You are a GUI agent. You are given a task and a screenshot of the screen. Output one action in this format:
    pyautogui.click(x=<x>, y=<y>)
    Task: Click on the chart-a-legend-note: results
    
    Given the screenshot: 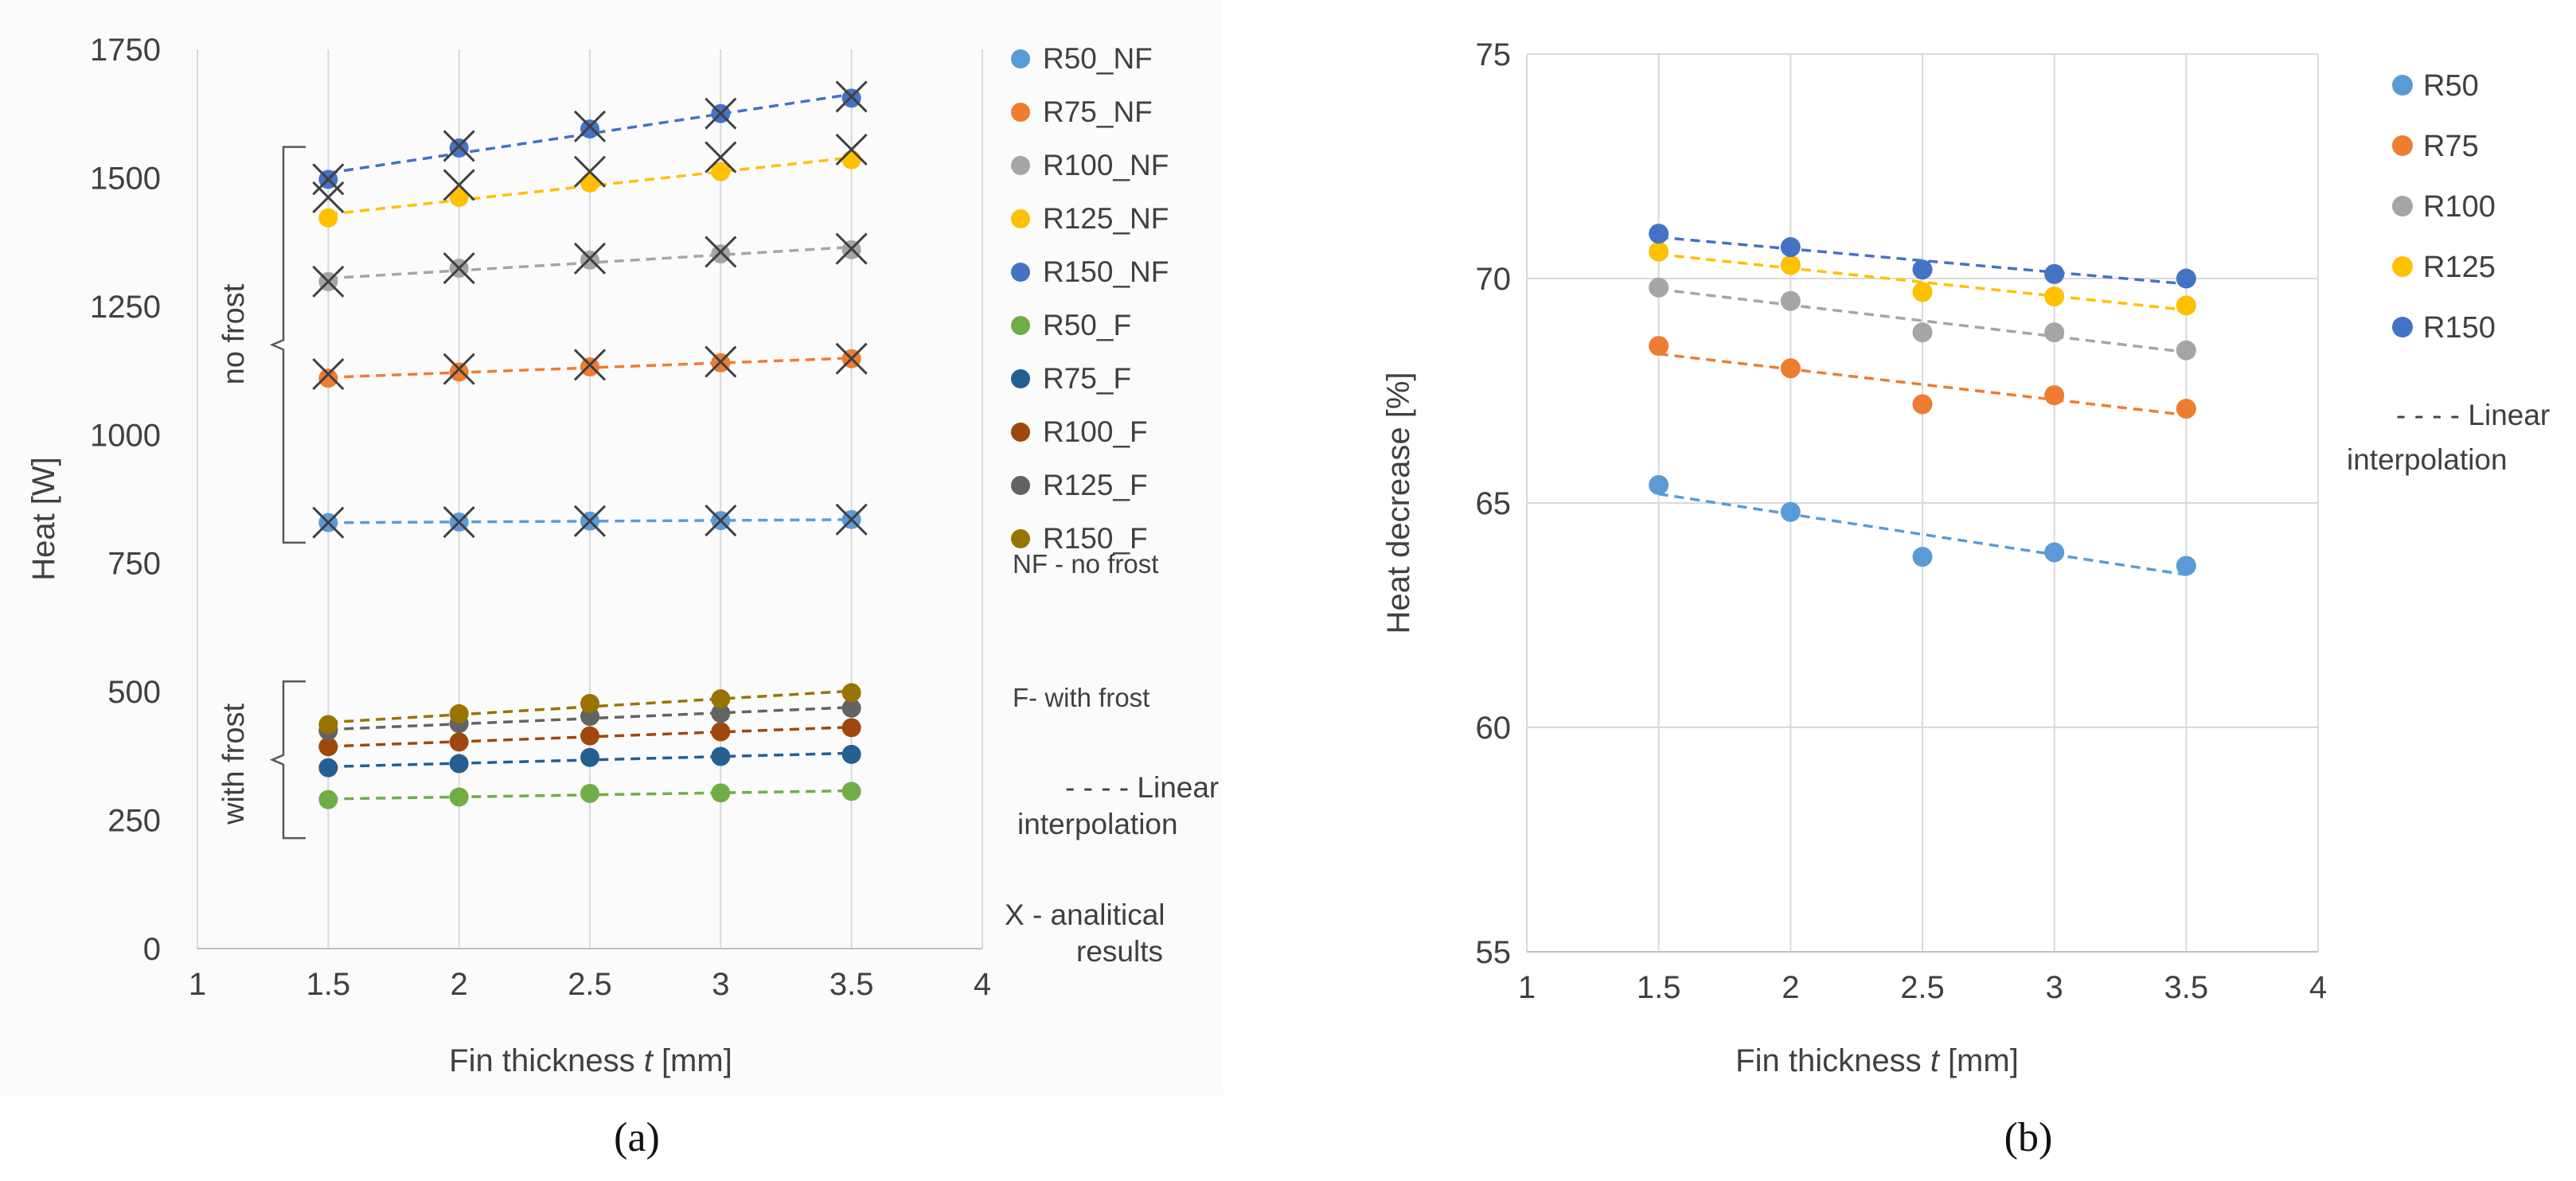 What is the action you would take?
    pyautogui.click(x=1119, y=951)
    